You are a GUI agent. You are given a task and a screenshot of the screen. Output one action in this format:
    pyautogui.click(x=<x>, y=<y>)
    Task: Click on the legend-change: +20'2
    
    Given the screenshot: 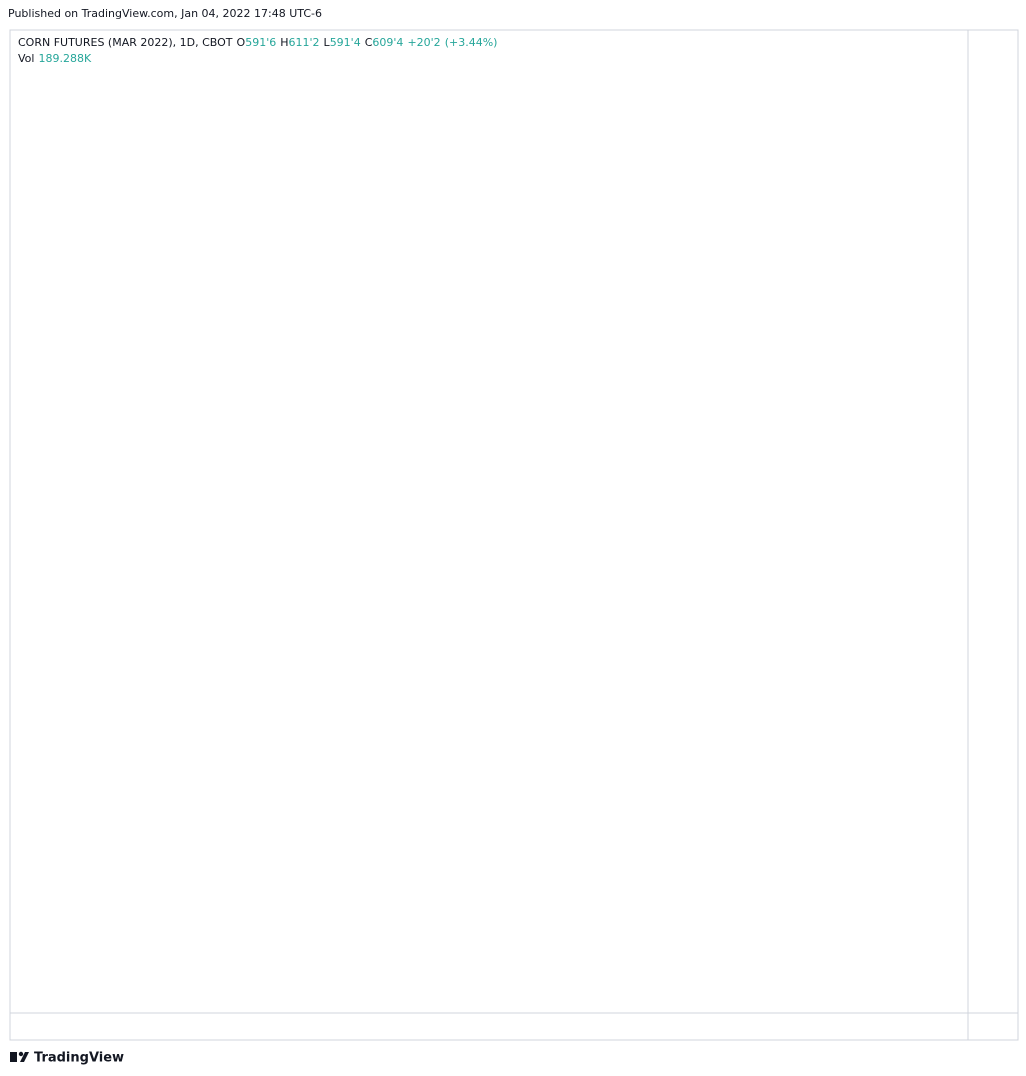 What is the action you would take?
    pyautogui.click(x=424, y=42)
    